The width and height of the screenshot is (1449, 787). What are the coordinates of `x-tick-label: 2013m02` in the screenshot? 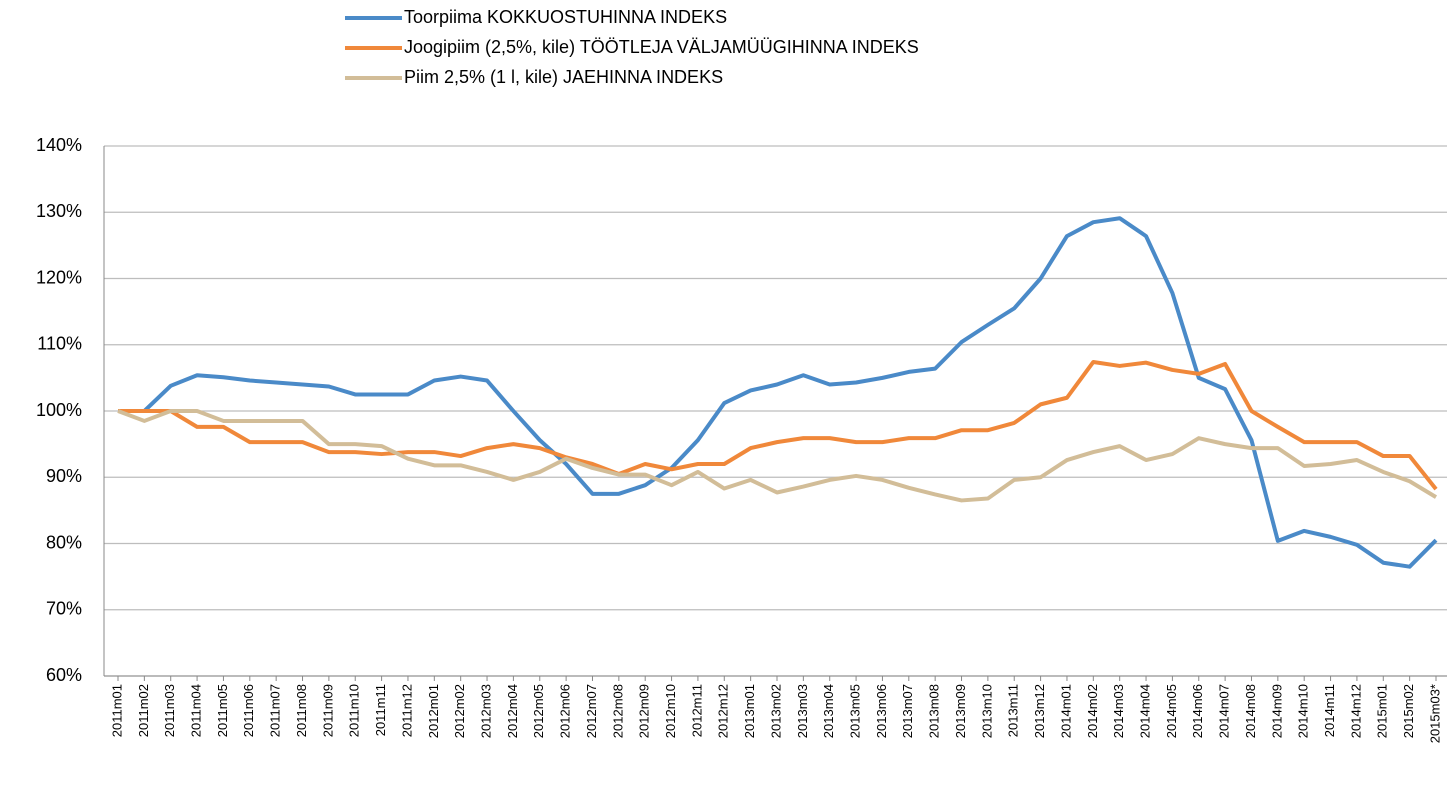 It's located at (775, 711).